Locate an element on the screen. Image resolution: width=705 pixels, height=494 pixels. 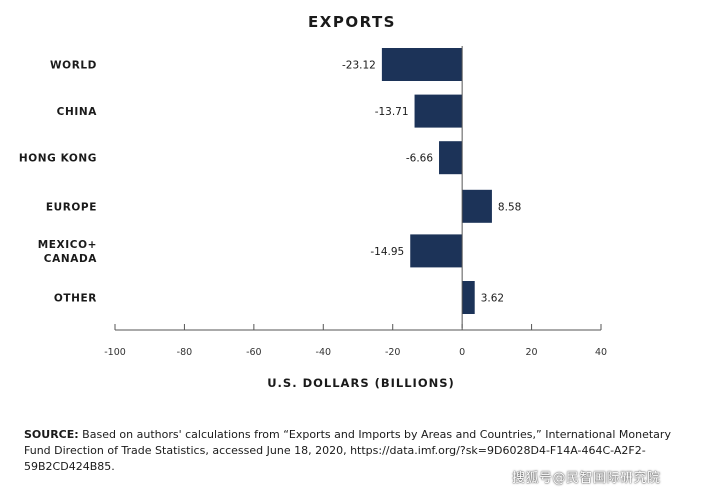
x-tick-label: -40 is located at coordinates (324, 352).